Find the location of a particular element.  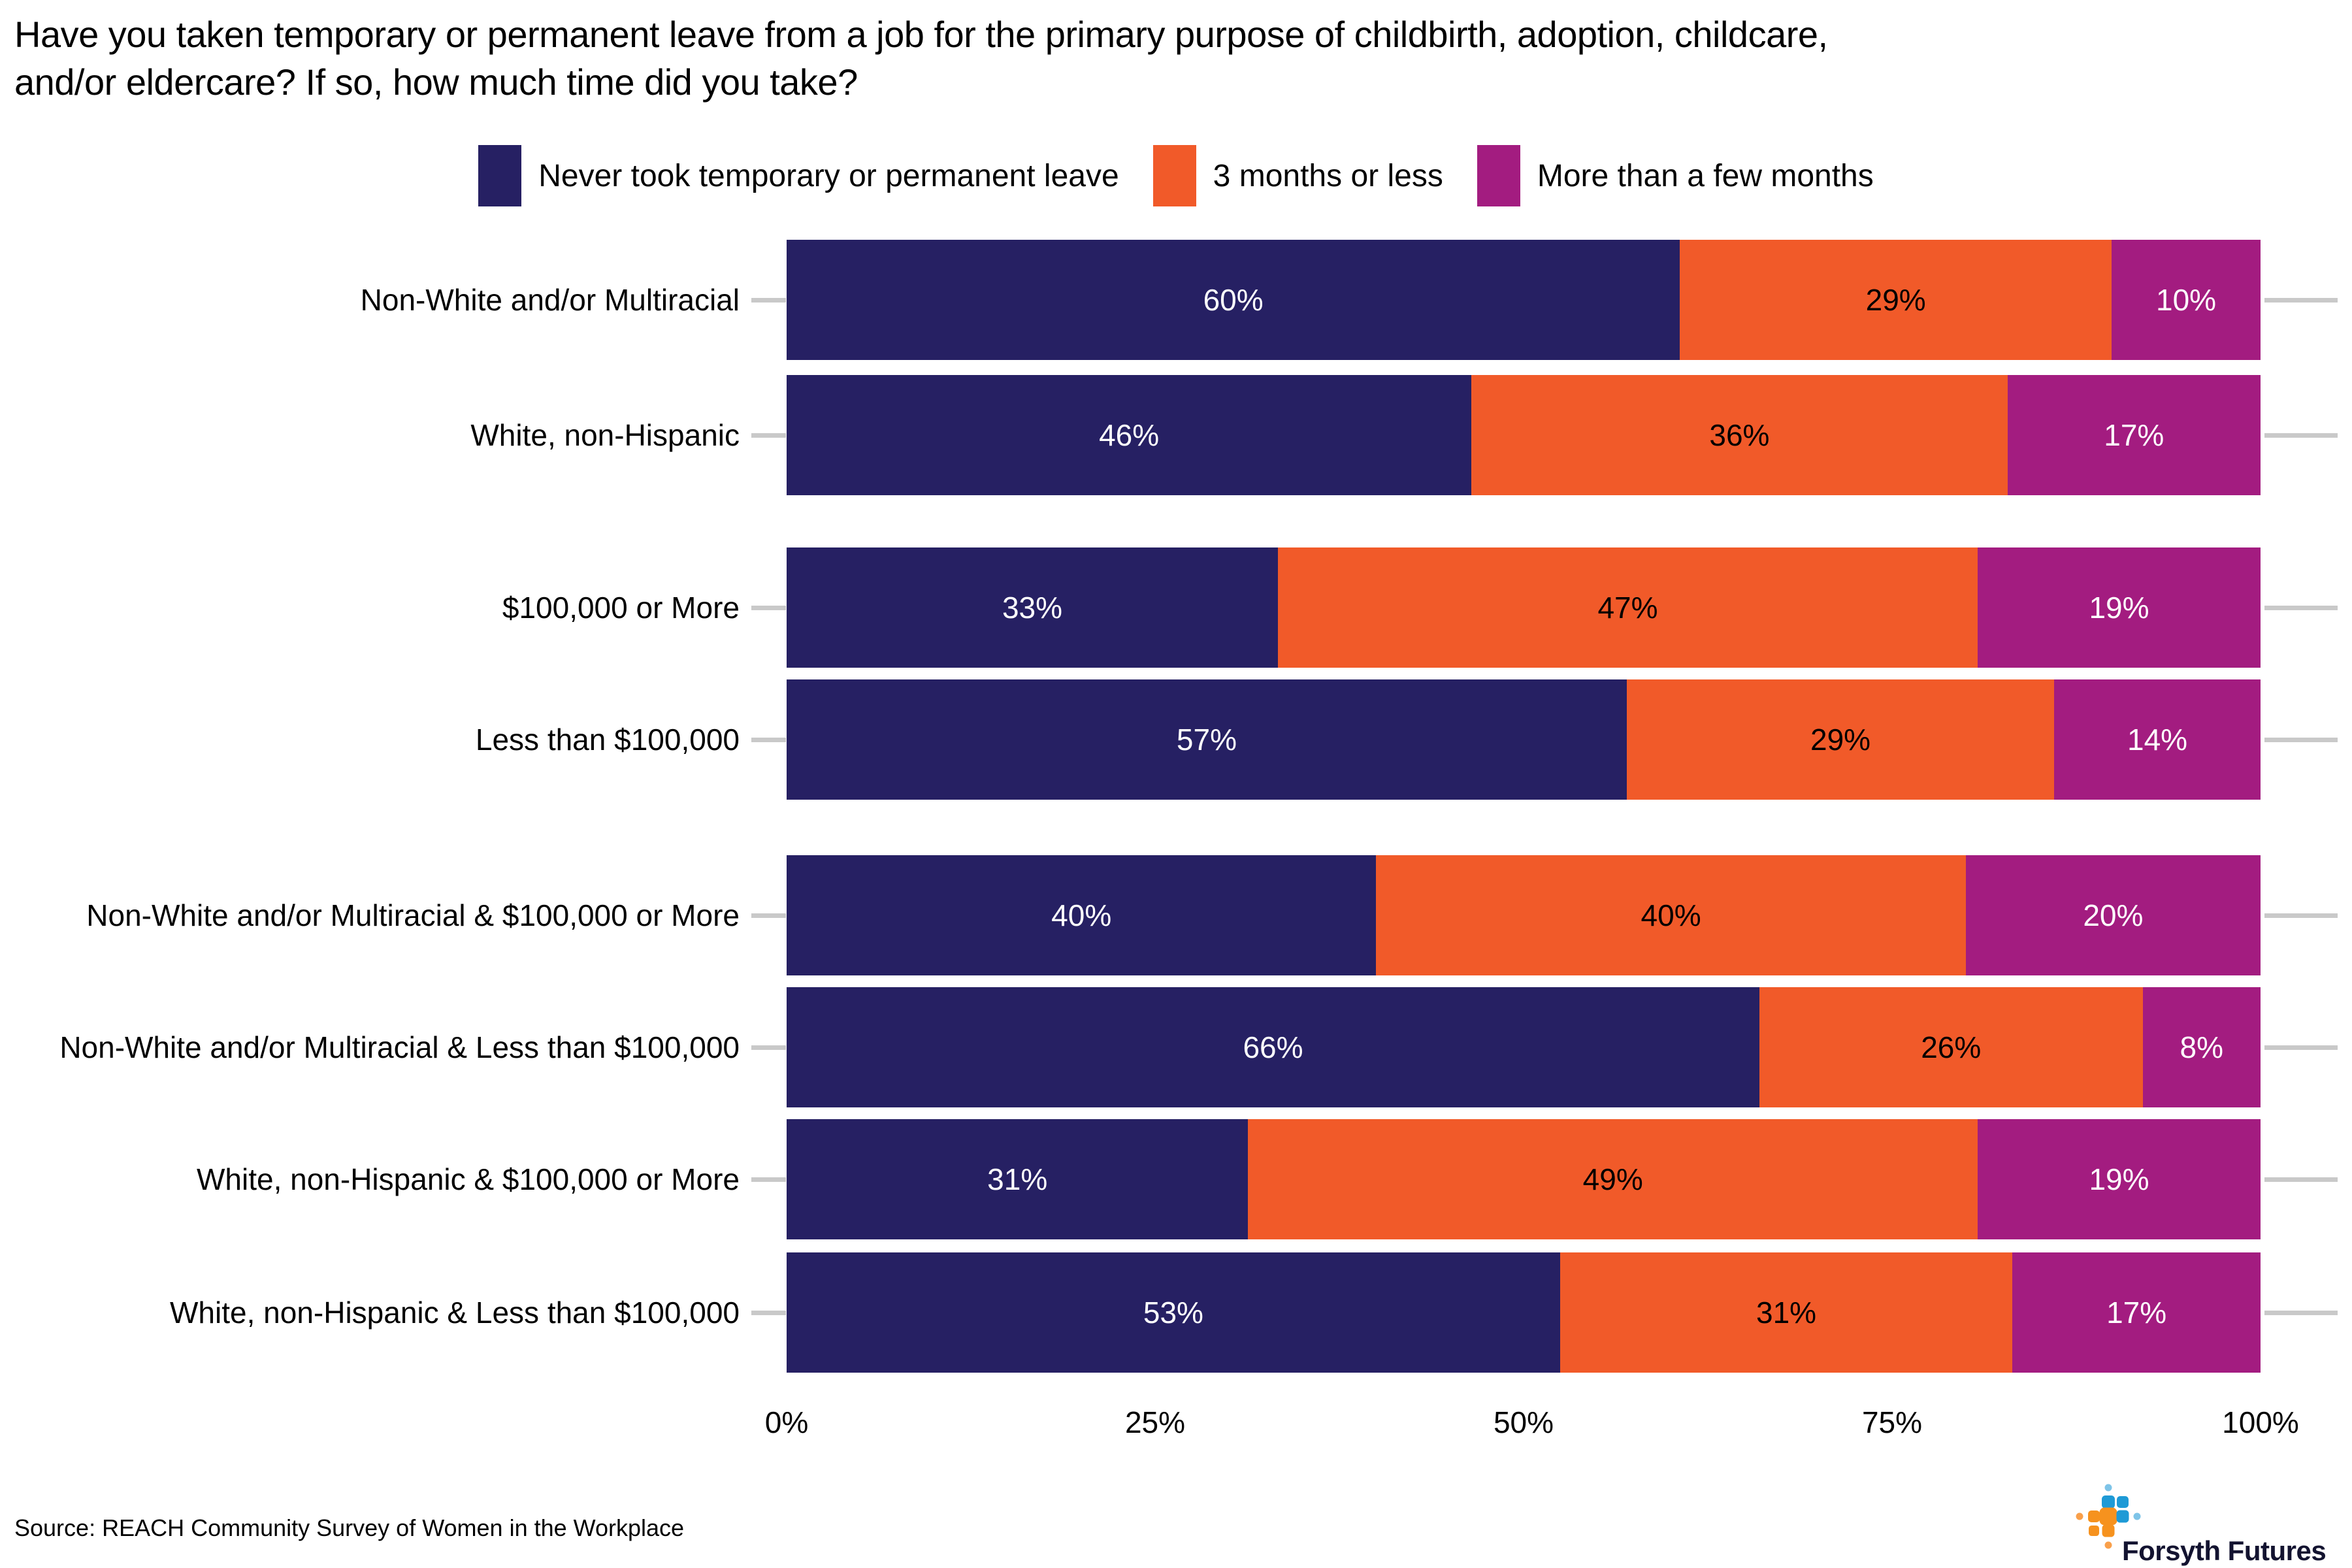

bar-row: $100,000 or More 33% 47% 19% is located at coordinates (1176, 607).